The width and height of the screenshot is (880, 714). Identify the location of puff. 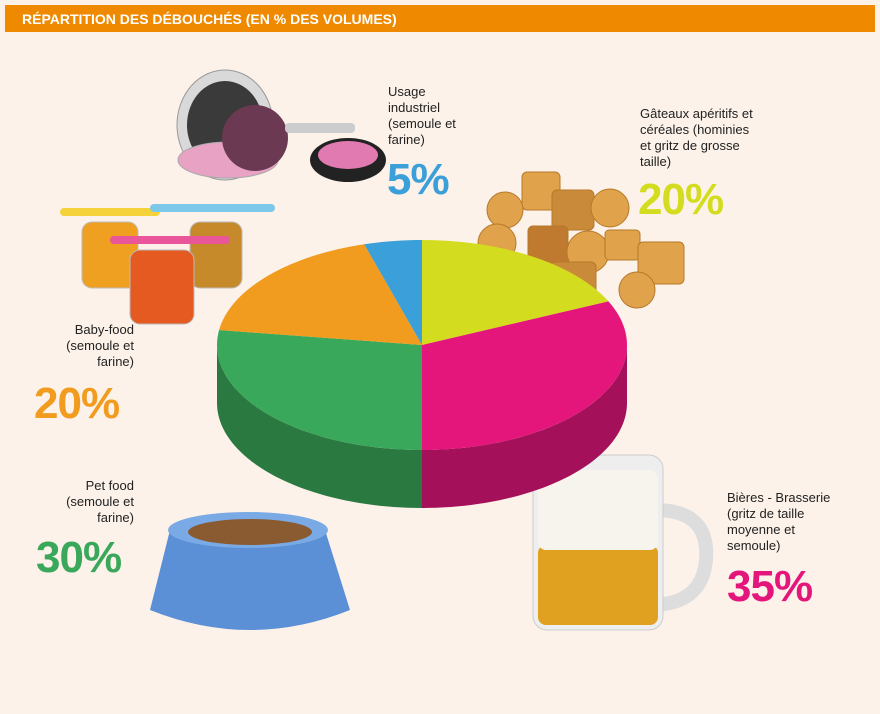
(255, 138).